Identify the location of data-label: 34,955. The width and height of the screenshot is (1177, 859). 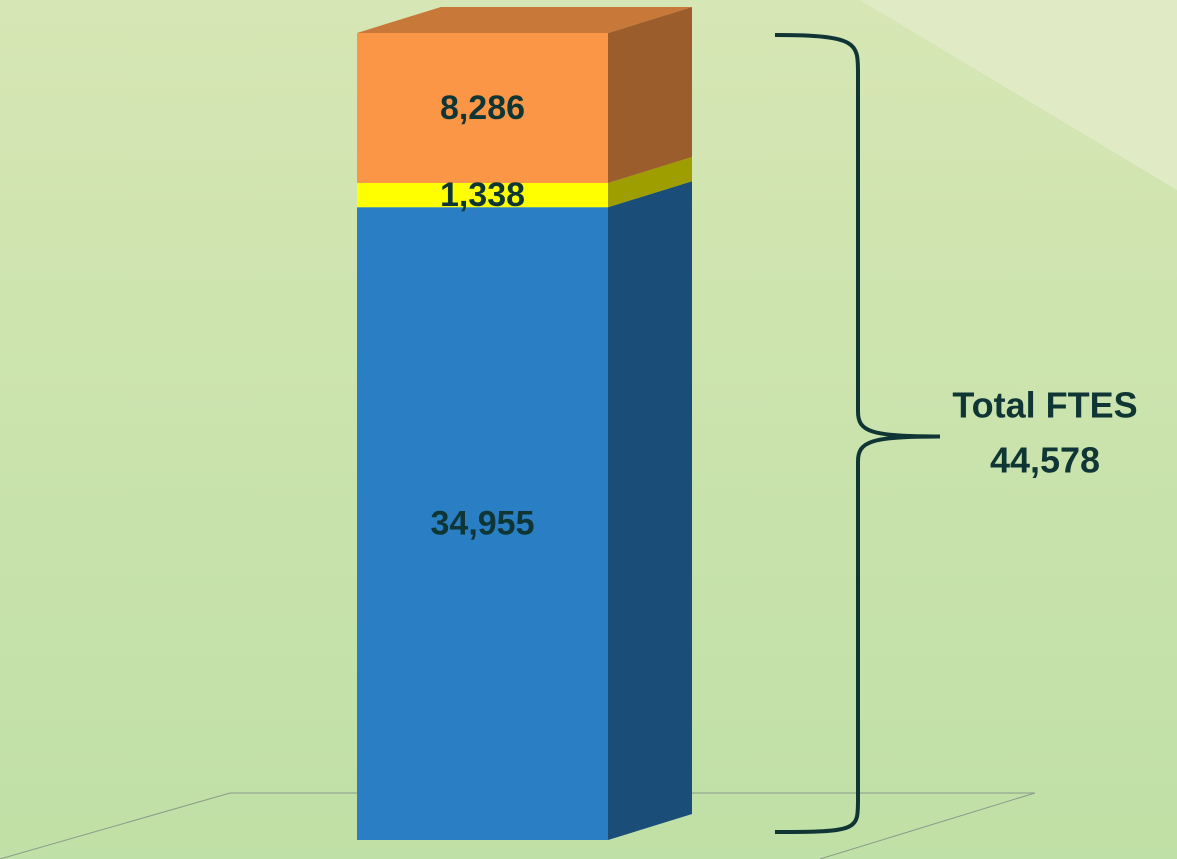
(483, 524).